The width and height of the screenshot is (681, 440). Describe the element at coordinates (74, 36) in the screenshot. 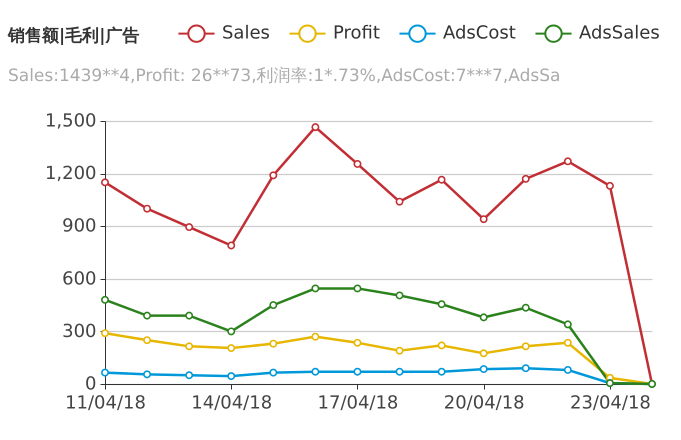

I see `chart-title: 销售额|毛利|广告` at that location.